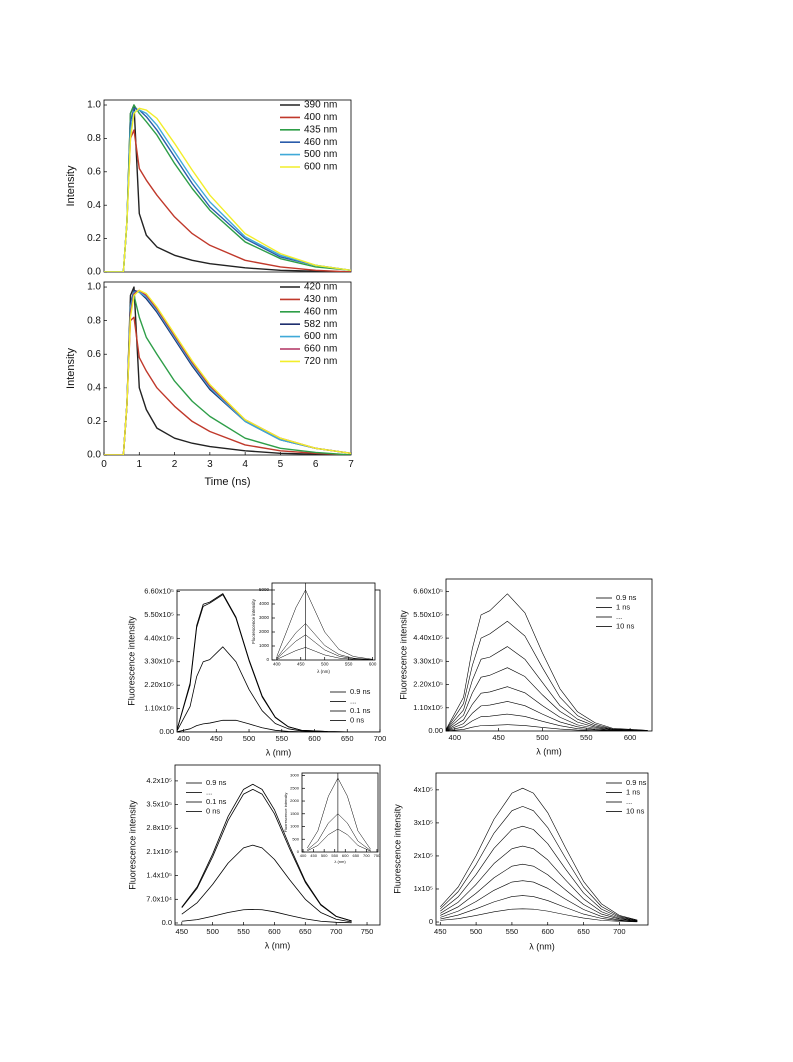 This screenshot has height=1062, width=793. I want to click on legend-label: 430 nm, so click(320, 299).